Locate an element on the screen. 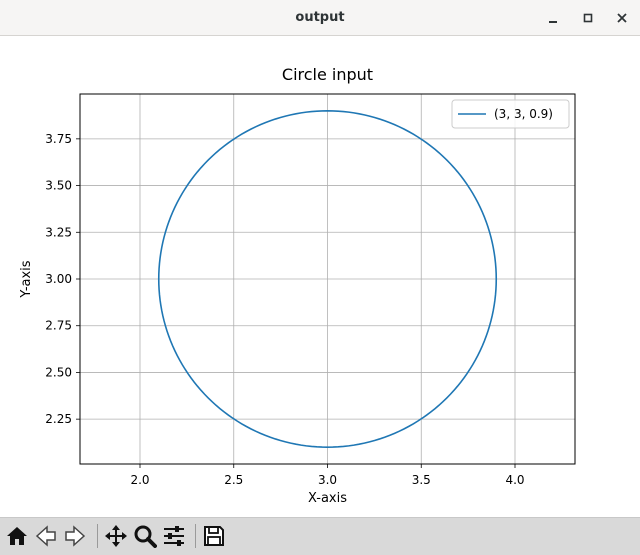  x-tick-label: 4.0 is located at coordinates (514, 480).